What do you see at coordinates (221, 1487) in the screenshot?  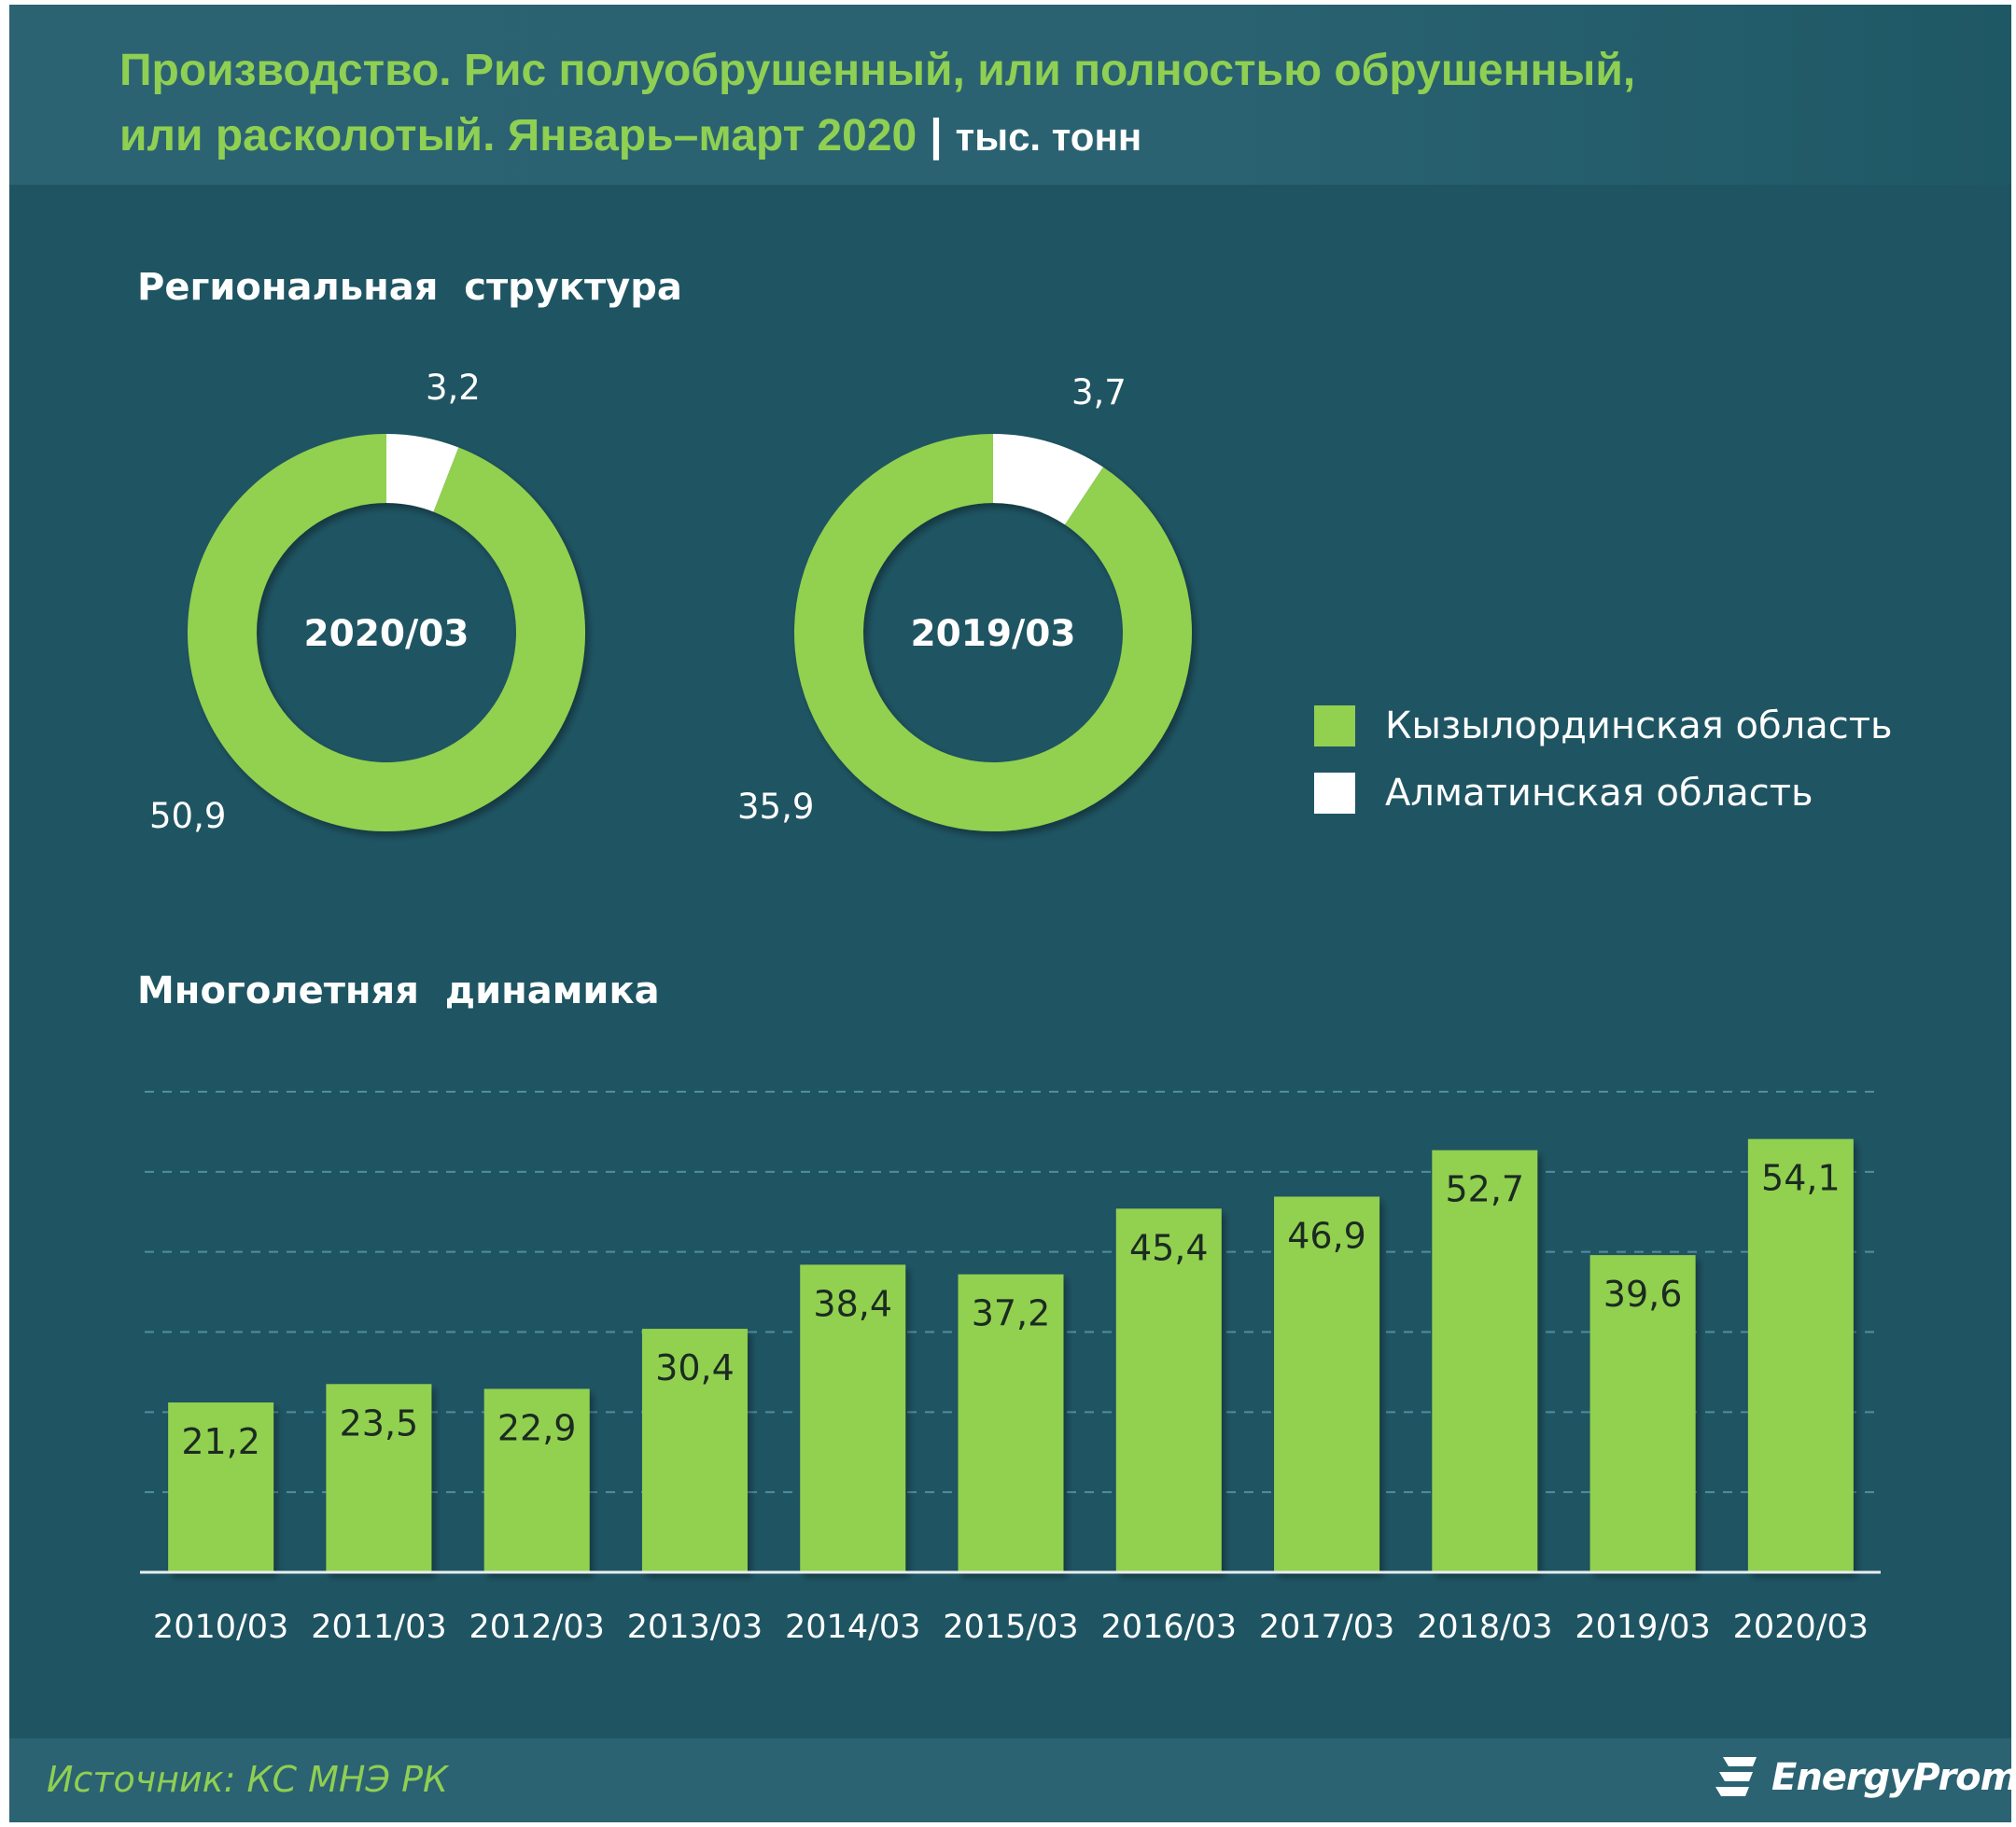 I see `bar-2010/03` at bounding box center [221, 1487].